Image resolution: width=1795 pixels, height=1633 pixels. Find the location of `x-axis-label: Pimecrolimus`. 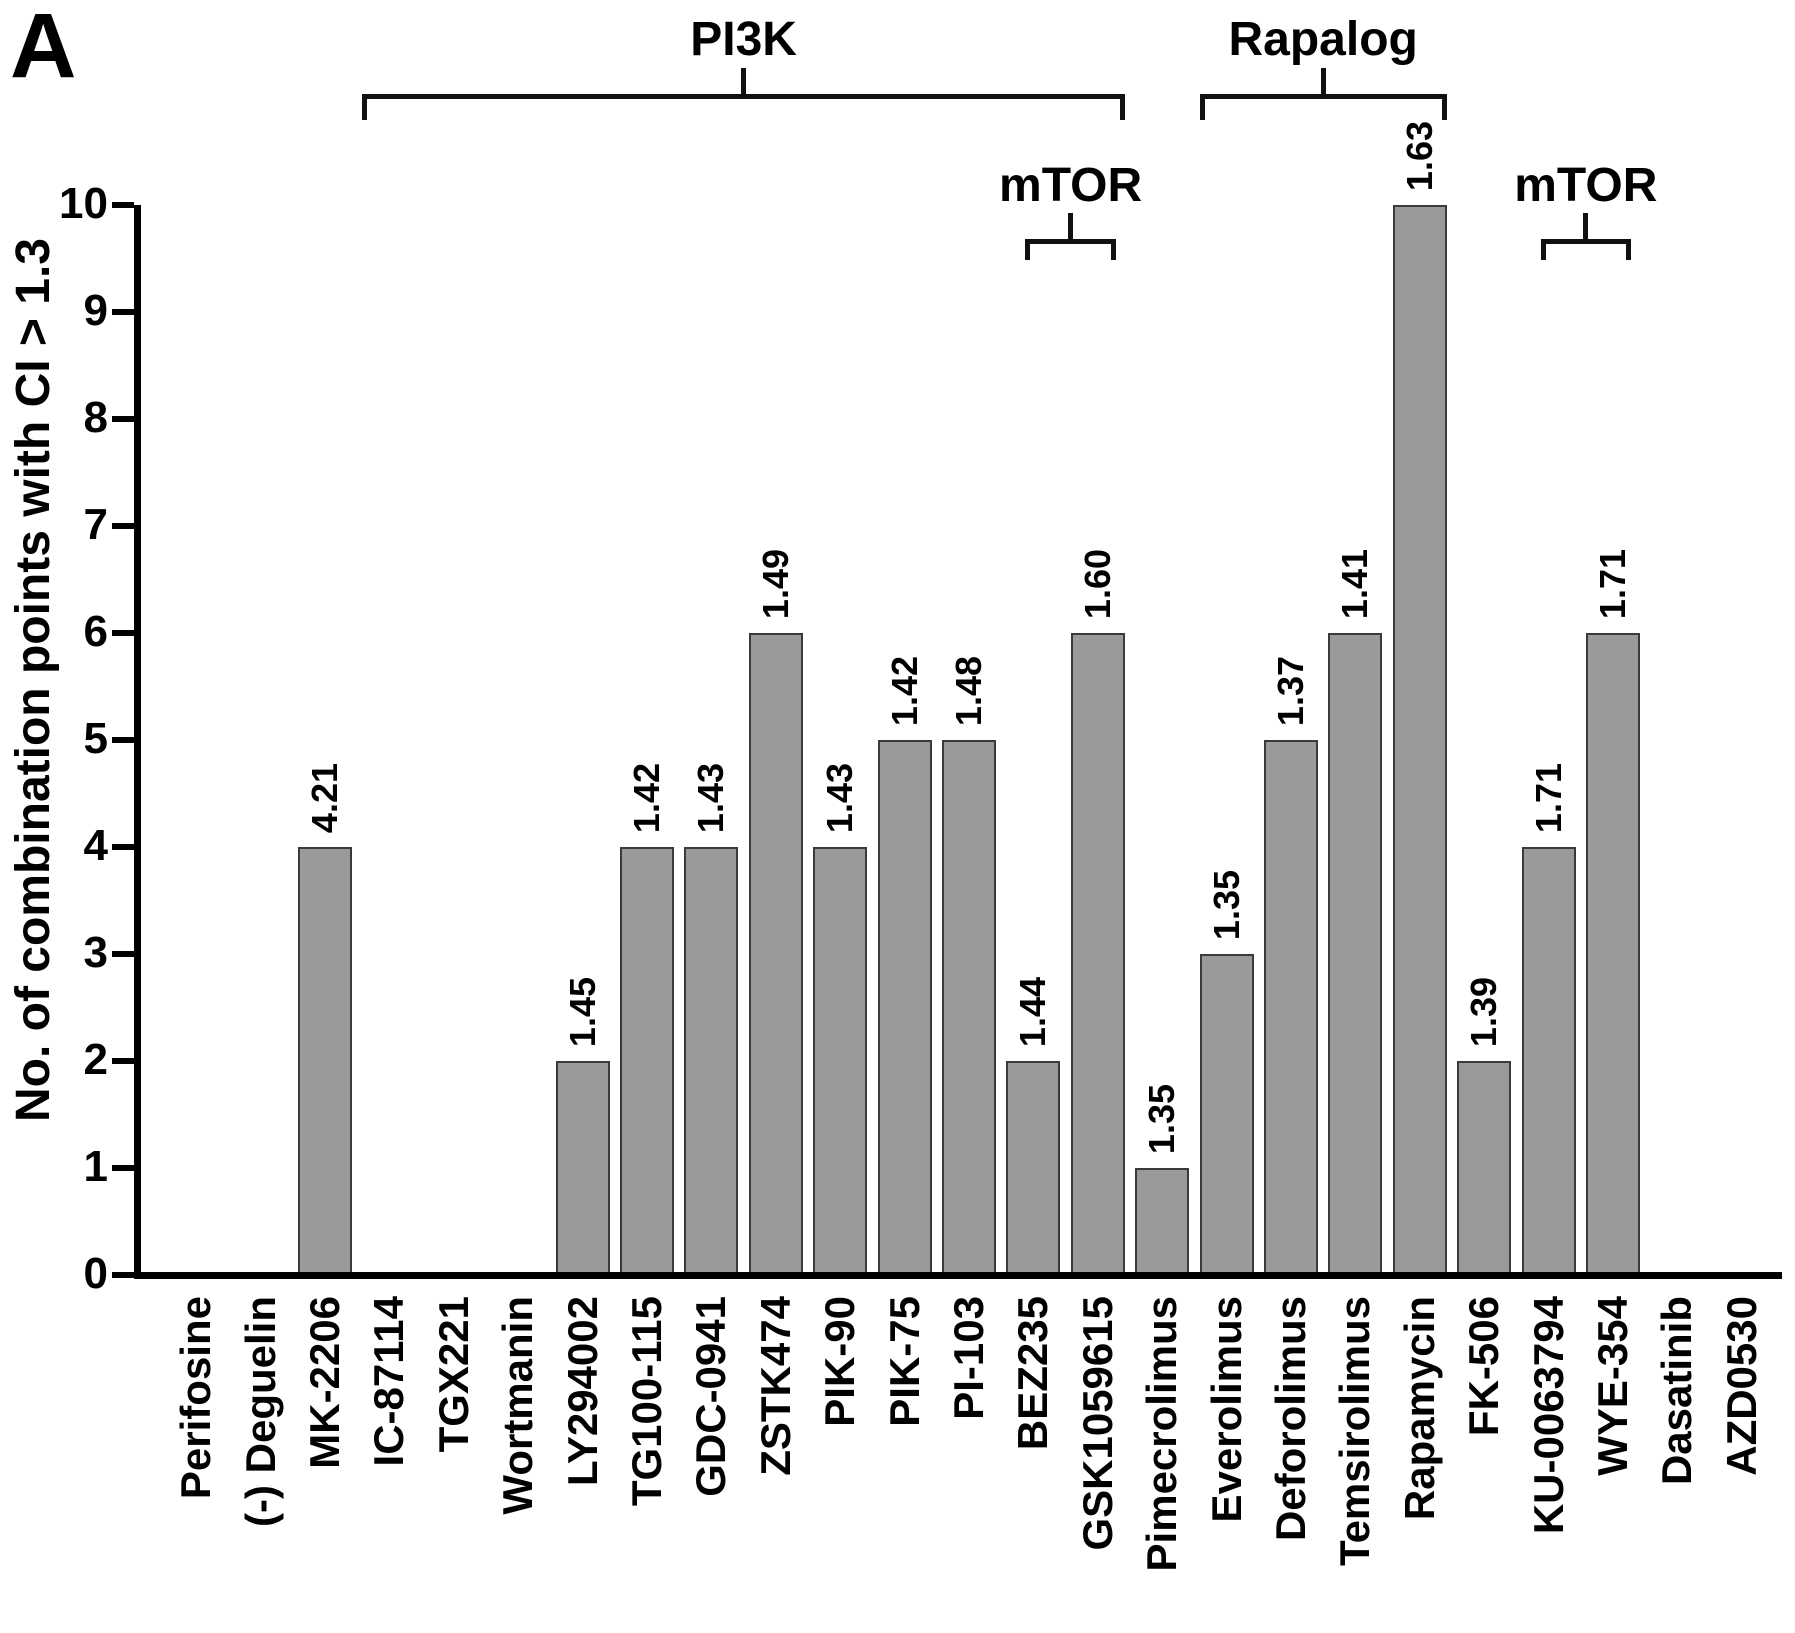

x-axis-label: Pimecrolimus is located at coordinates (1162, 1434).